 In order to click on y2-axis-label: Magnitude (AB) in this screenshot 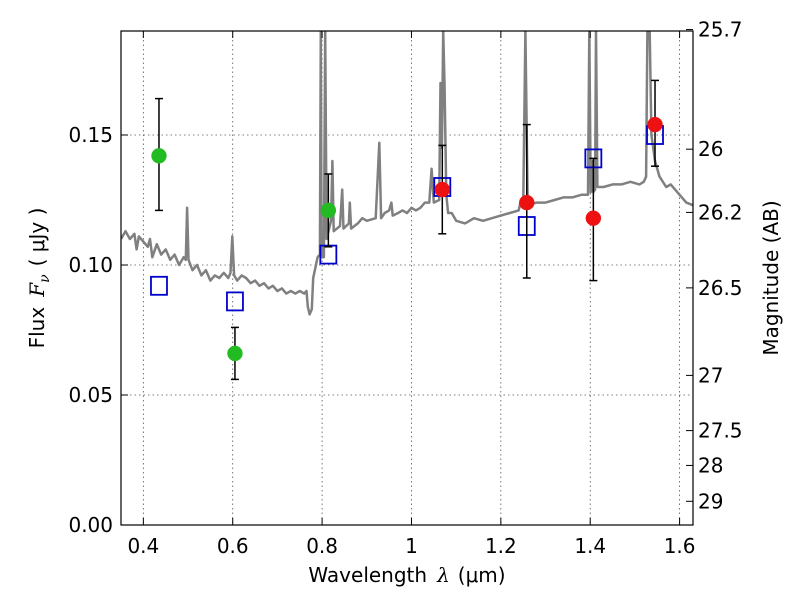, I will do `click(771, 277)`.